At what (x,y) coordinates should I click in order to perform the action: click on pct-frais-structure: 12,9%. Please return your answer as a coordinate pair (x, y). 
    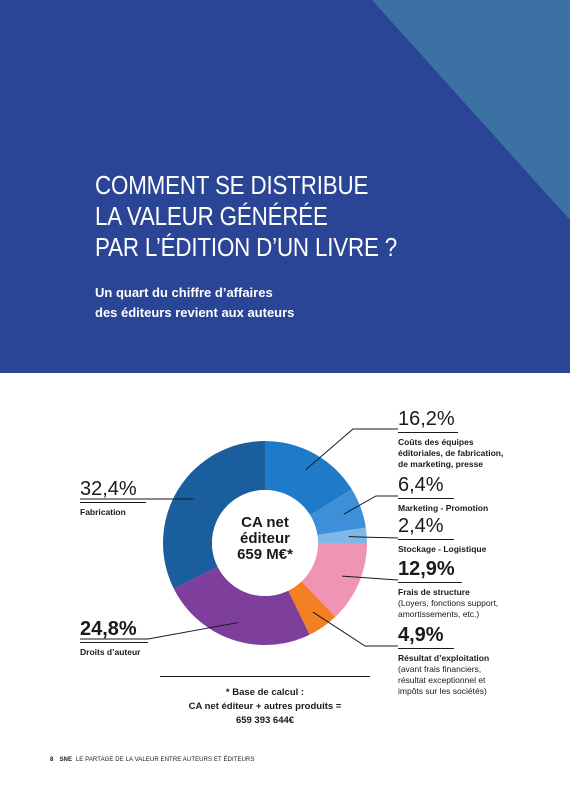
    Looking at the image, I should click on (430, 570).